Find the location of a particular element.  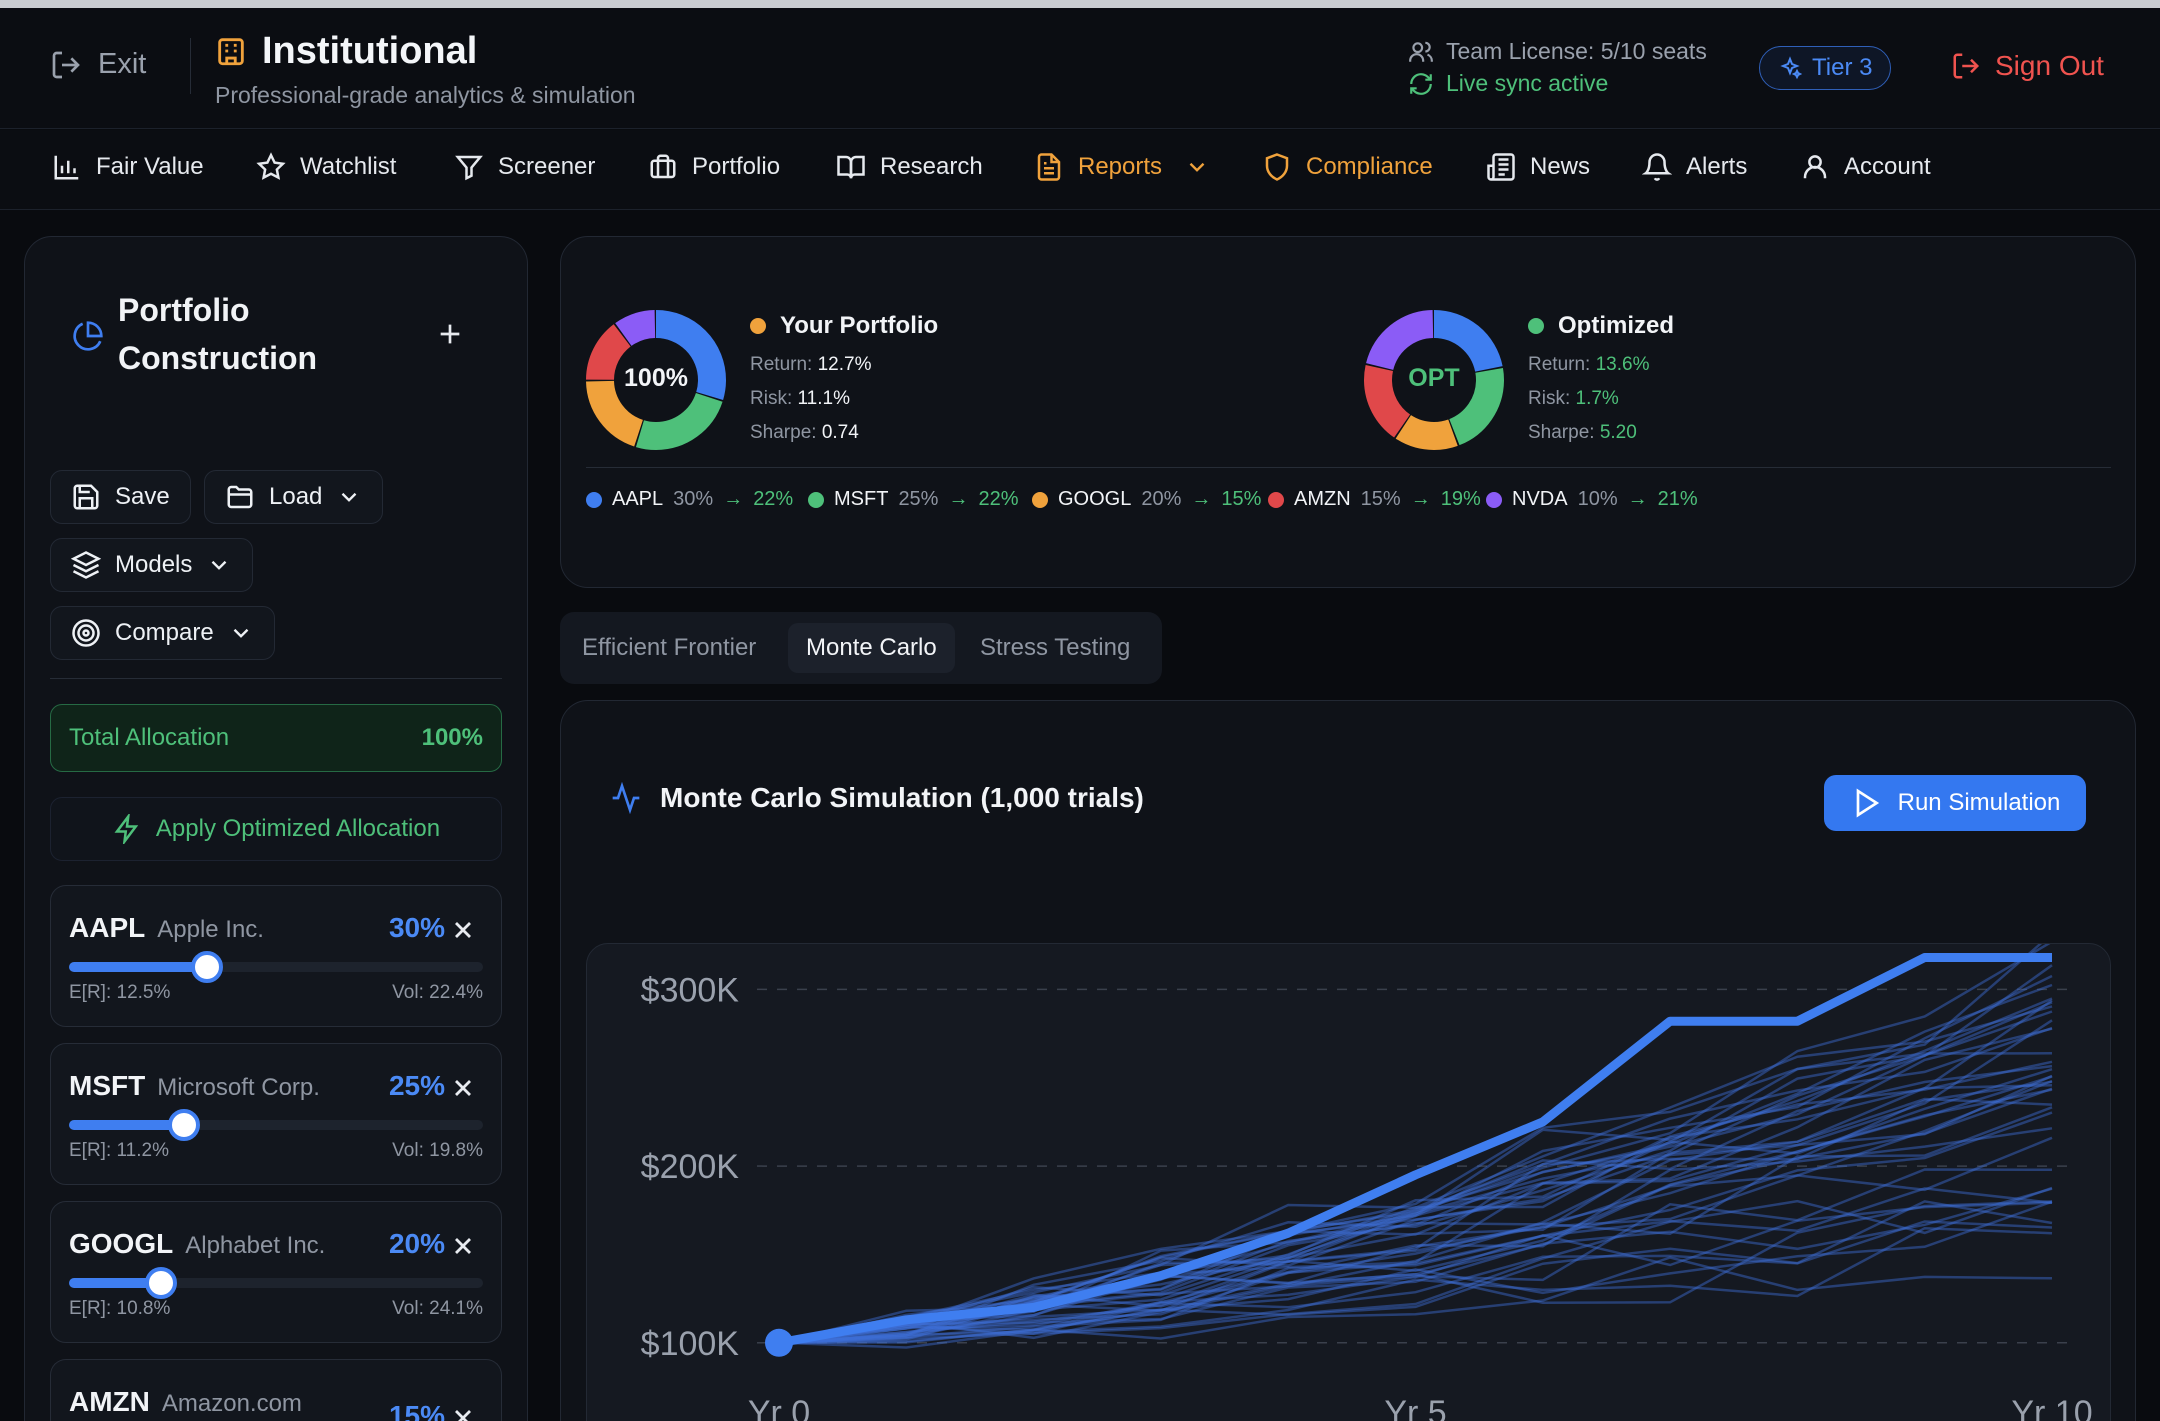

title-text: Optimized is located at coordinates (1616, 325).